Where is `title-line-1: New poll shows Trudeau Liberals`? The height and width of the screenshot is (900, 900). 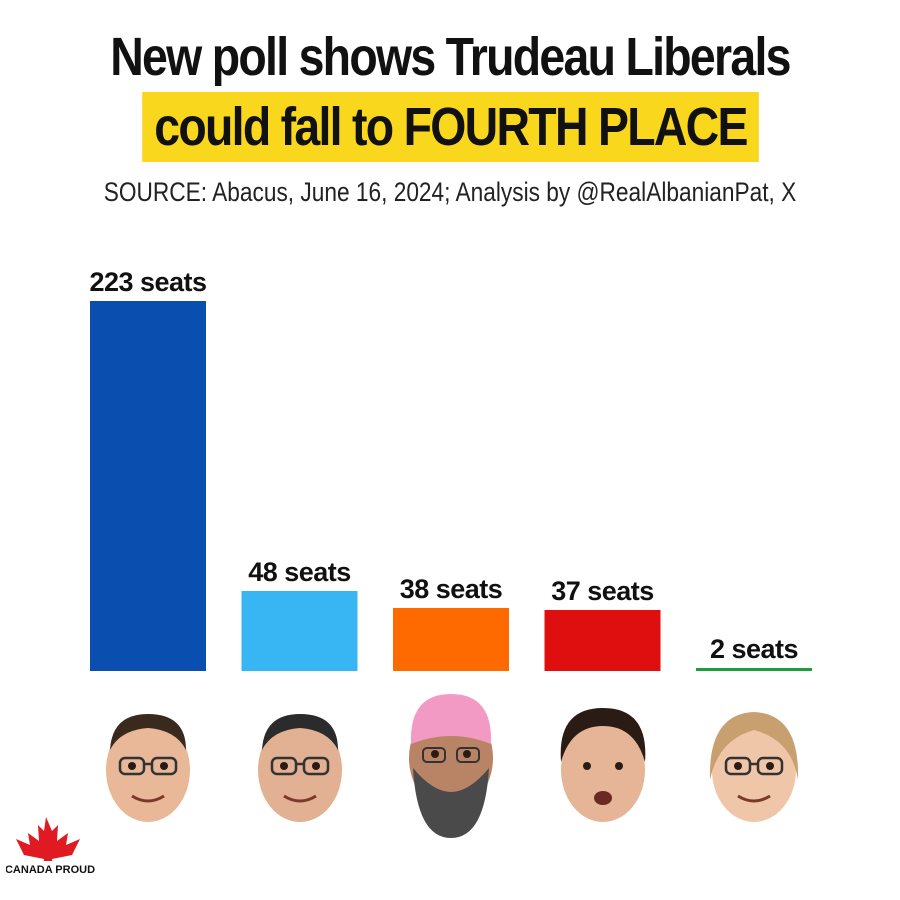 title-line-1: New poll shows Trudeau Liberals is located at coordinates (450, 57).